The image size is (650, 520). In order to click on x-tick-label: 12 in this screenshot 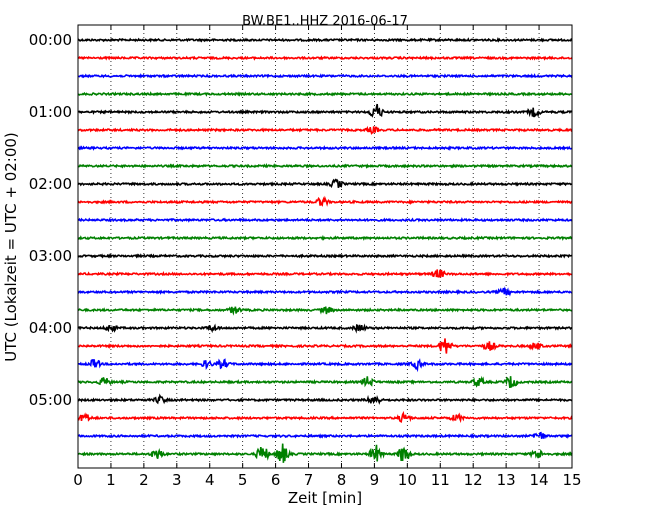, I will do `click(473, 480)`.